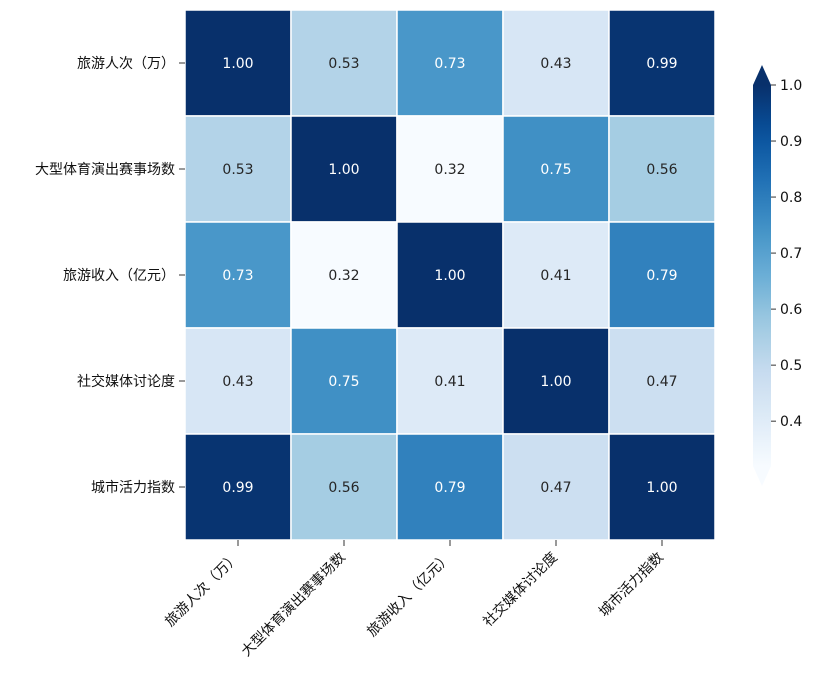 This screenshot has height=693, width=819. I want to click on colorbar-tick-label: 0.5, so click(791, 366).